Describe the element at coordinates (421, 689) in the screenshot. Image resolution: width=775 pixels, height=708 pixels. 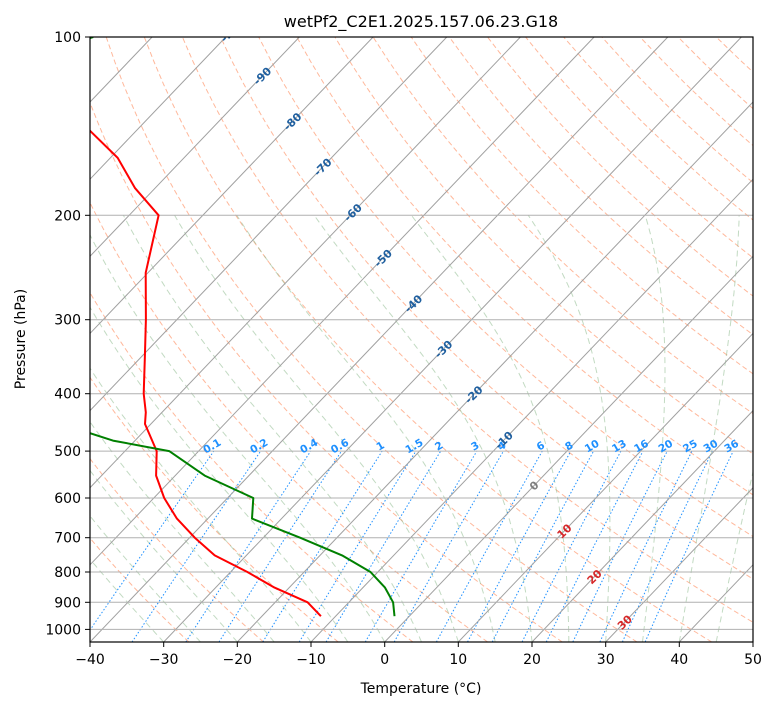
I see `x-axis-label: Temperature (°C)` at that location.